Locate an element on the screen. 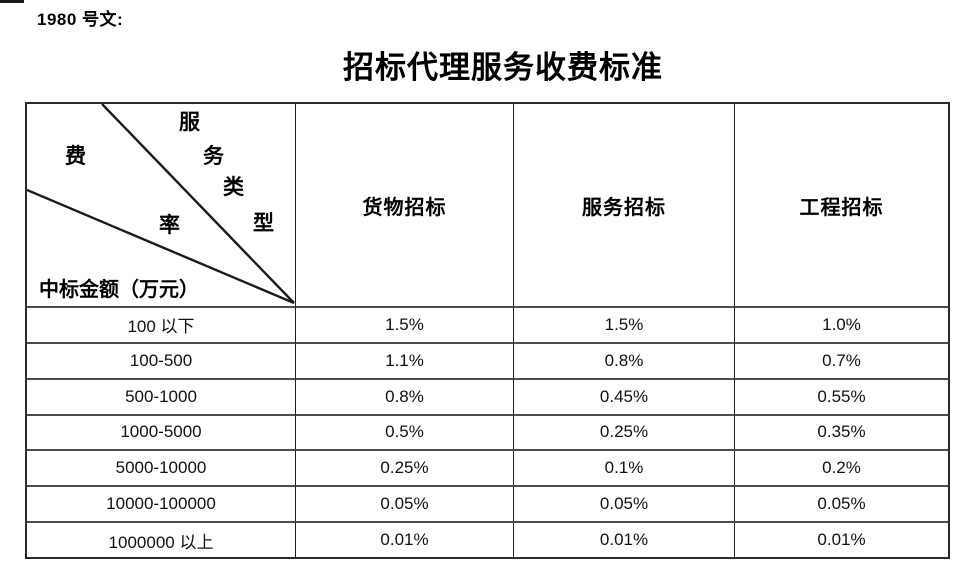 The image size is (976, 581). corner-rate-char: 率 is located at coordinates (169, 225).